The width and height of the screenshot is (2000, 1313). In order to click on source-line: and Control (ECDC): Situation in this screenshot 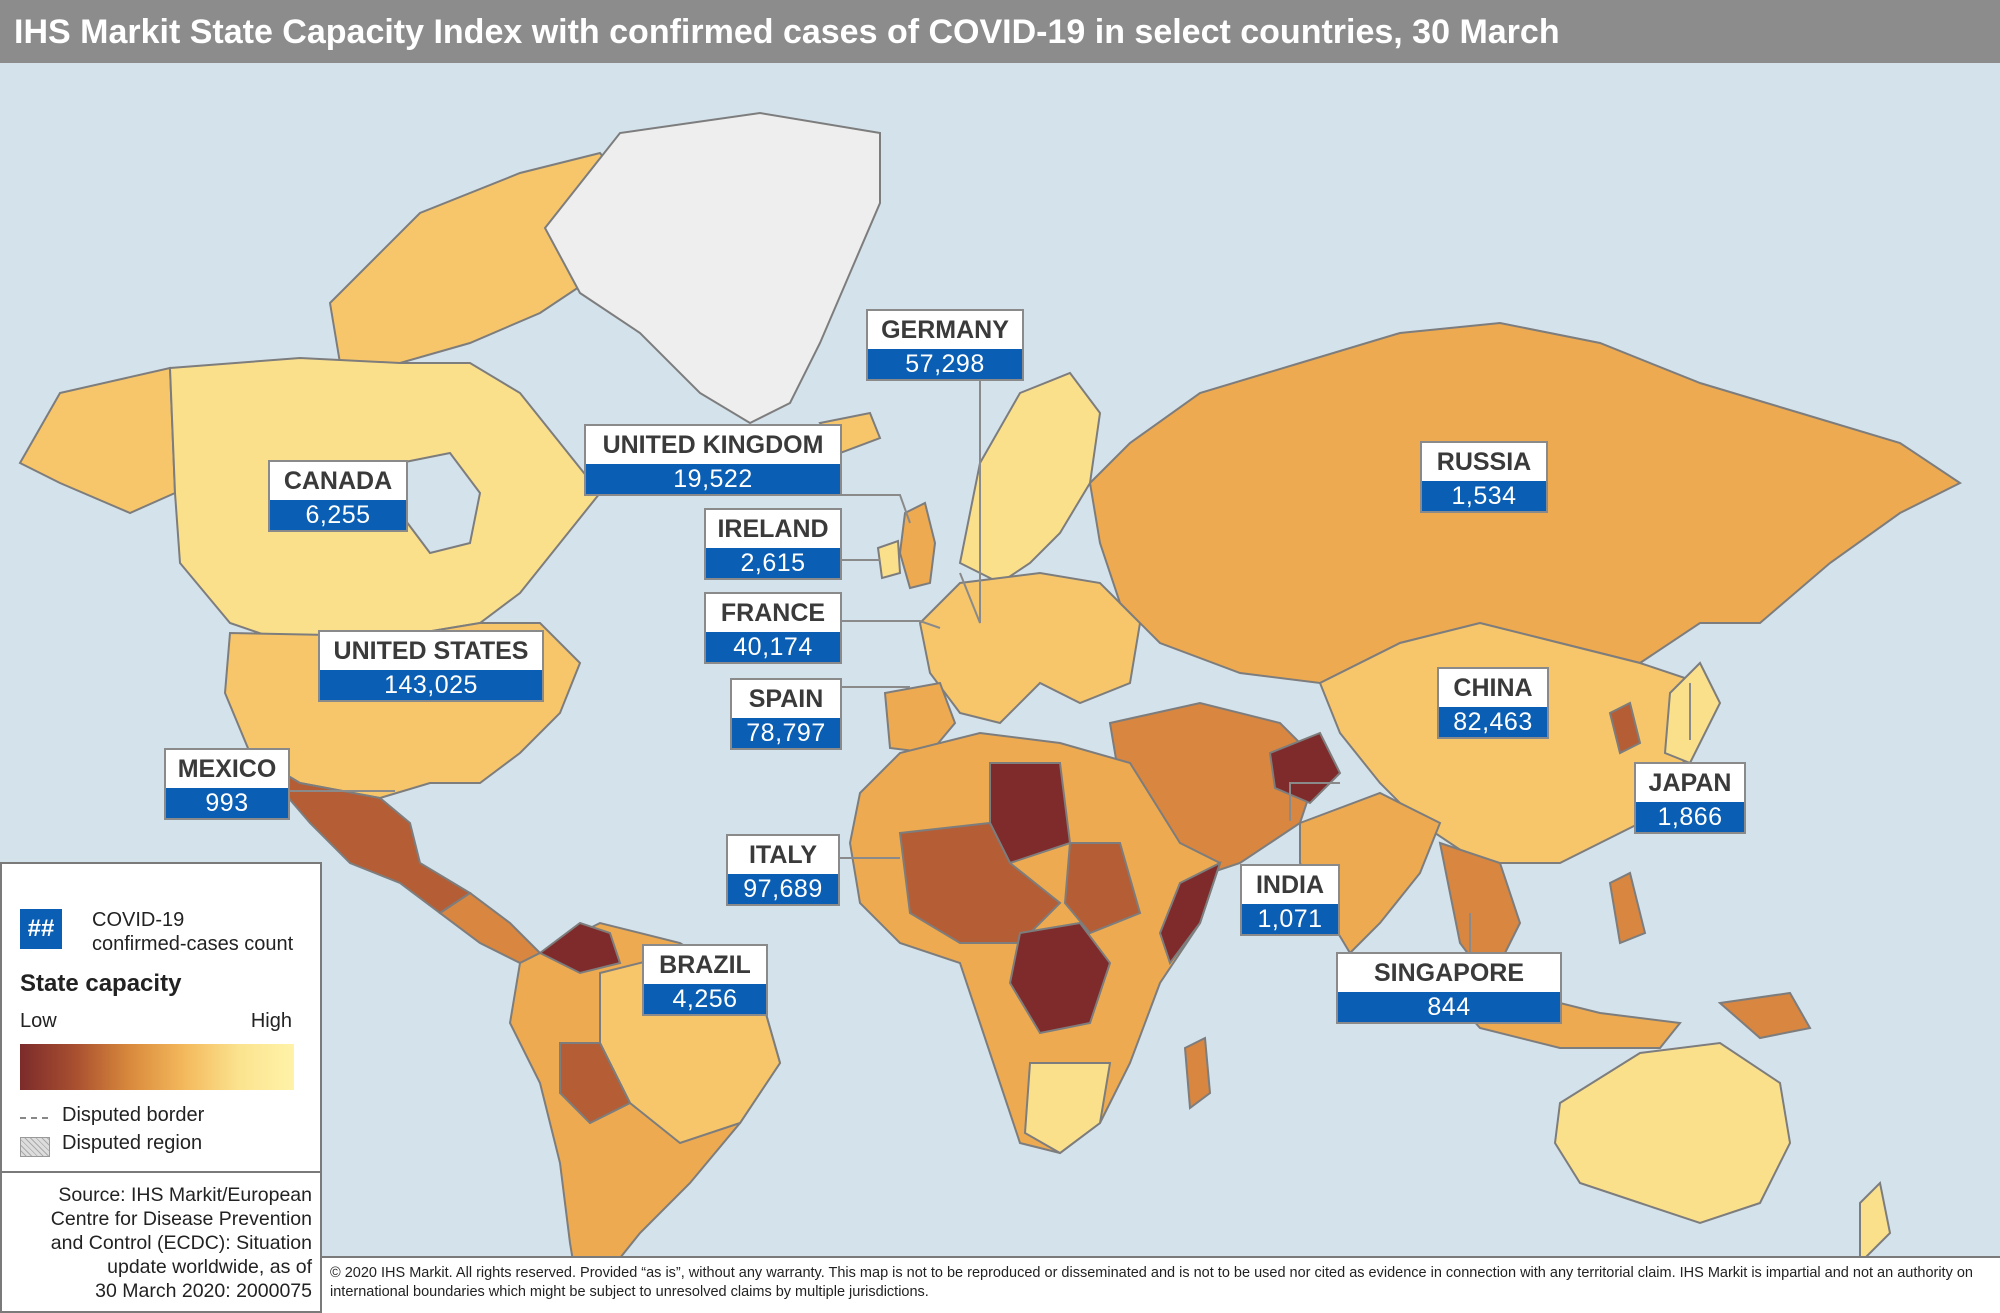, I will do `click(181, 1243)`.